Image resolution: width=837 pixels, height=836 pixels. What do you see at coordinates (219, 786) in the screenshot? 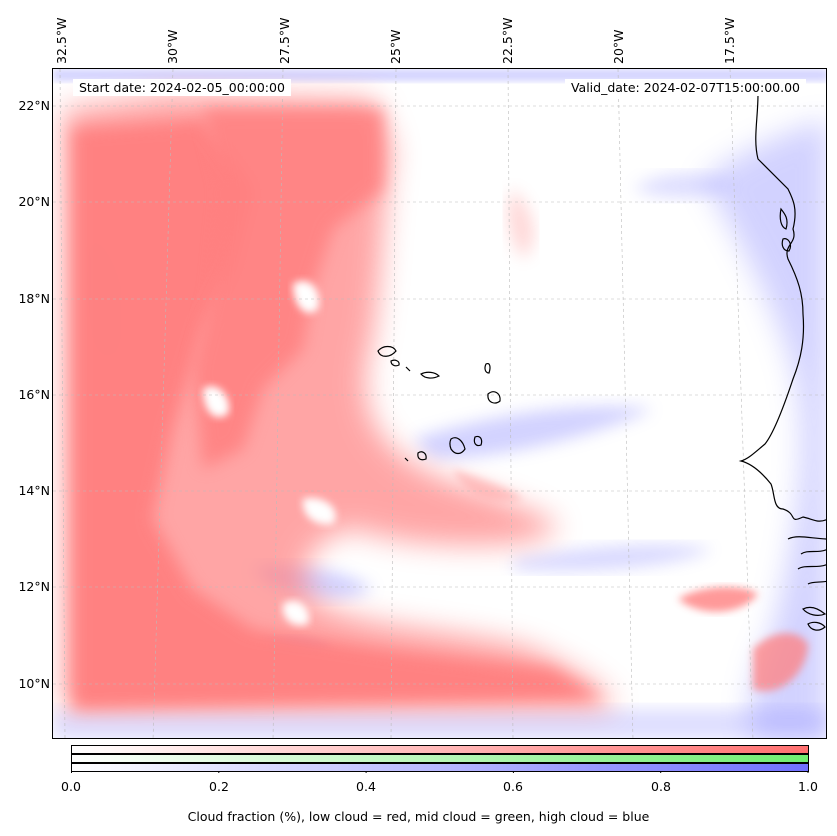
I see `colorbar-tick-label: 0.2` at bounding box center [219, 786].